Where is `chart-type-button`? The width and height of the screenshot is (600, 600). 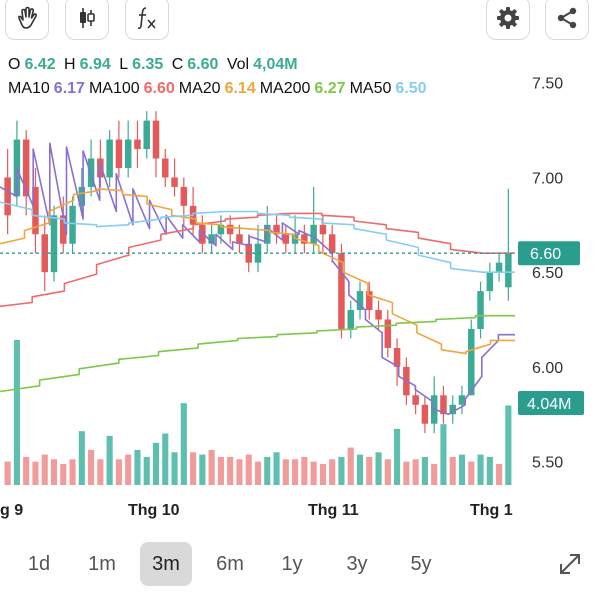
chart-type-button is located at coordinates (87, 20).